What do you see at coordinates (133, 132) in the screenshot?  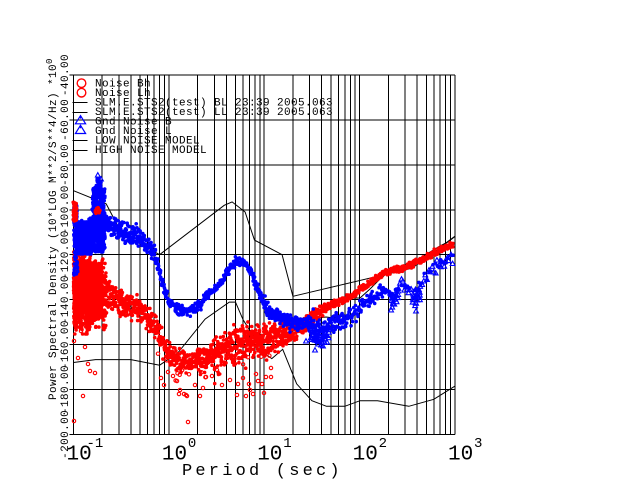 I see `svg-text: Gnd Noise L` at bounding box center [133, 132].